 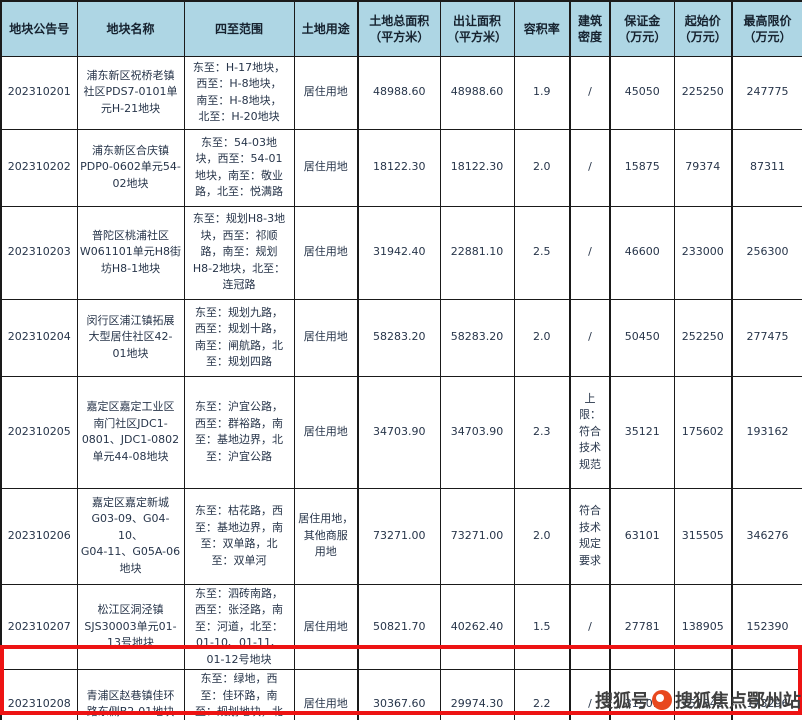 I want to click on header-boundaries: 四至范围, so click(x=239, y=28).